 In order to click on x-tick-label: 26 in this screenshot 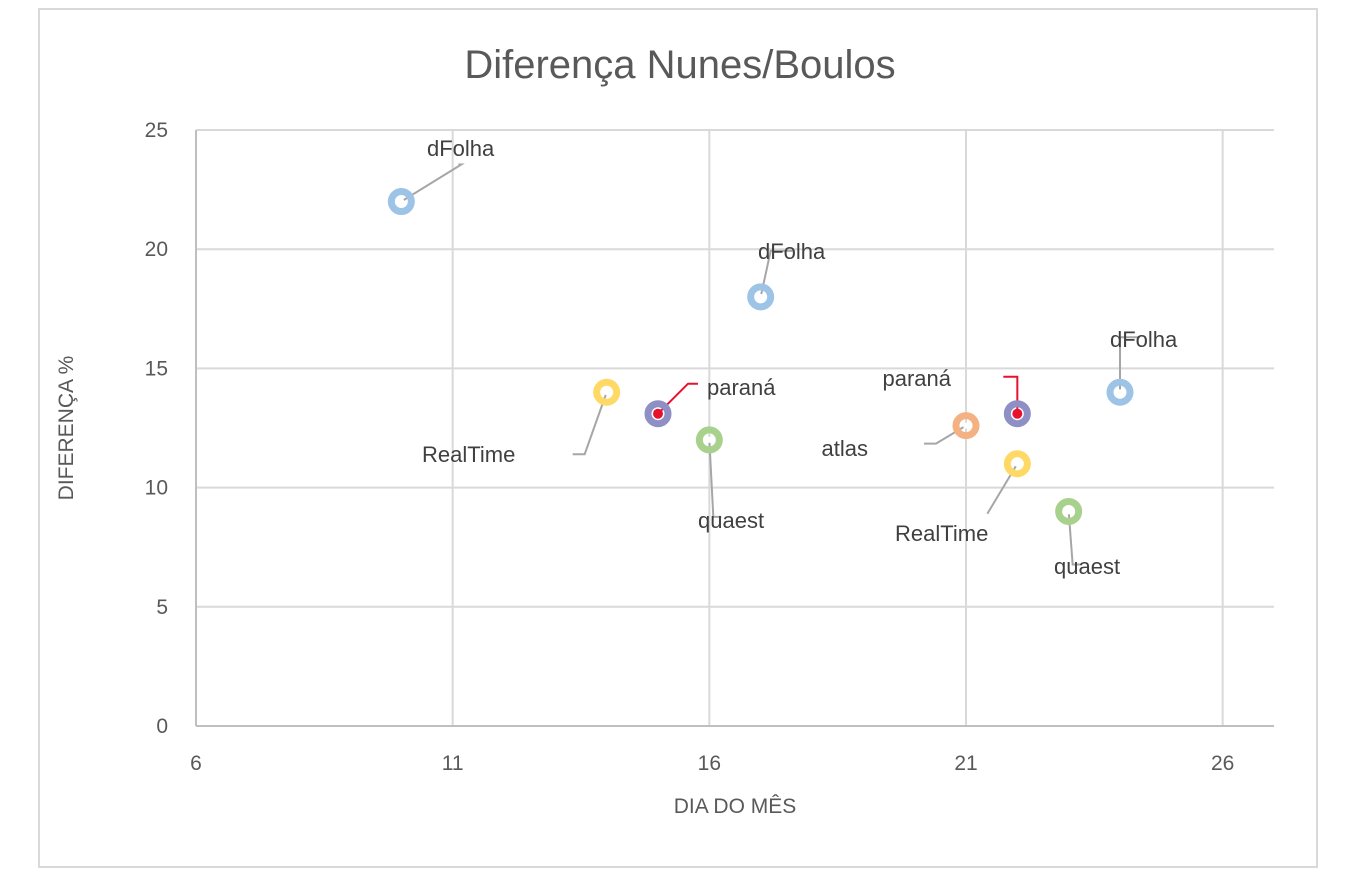, I will do `click(1222, 763)`.